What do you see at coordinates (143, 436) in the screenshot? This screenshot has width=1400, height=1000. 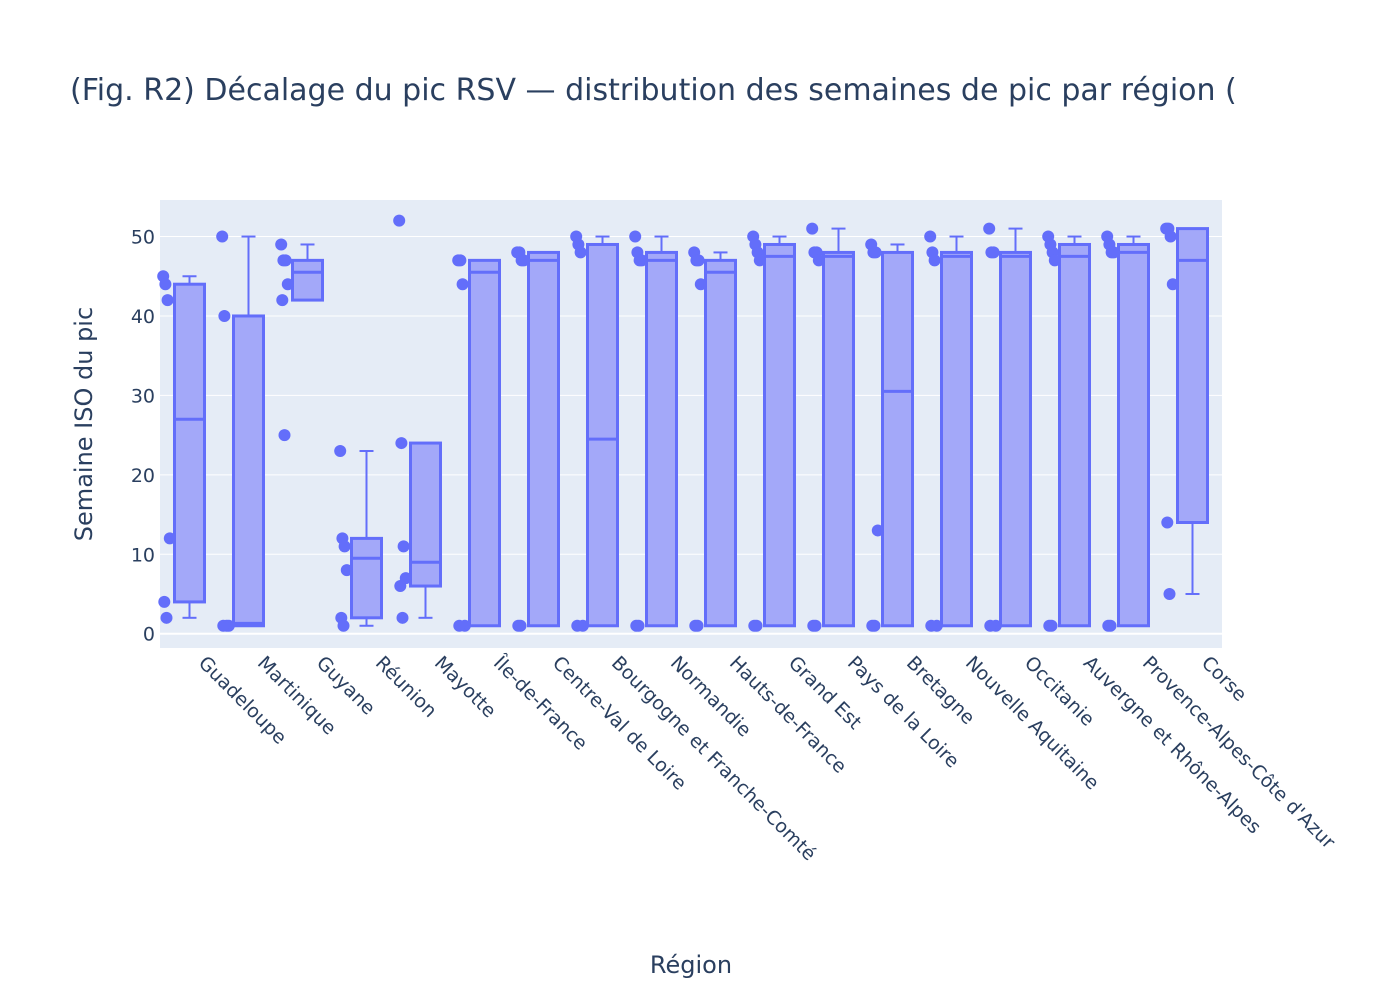 I see `y-axis-ticks: 0 10 20 30 40 50` at bounding box center [143, 436].